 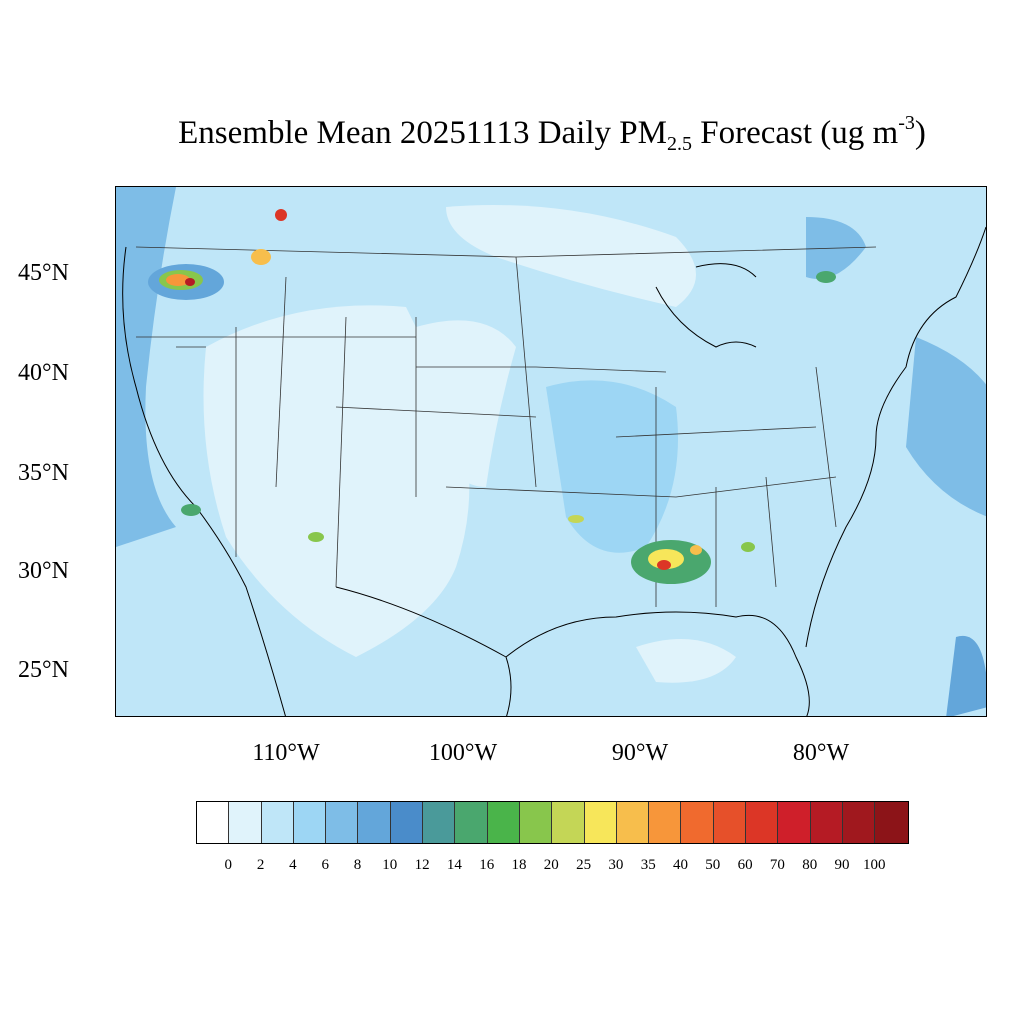 What do you see at coordinates (286, 753) in the screenshot?
I see `lon-label-110w: 110°W` at bounding box center [286, 753].